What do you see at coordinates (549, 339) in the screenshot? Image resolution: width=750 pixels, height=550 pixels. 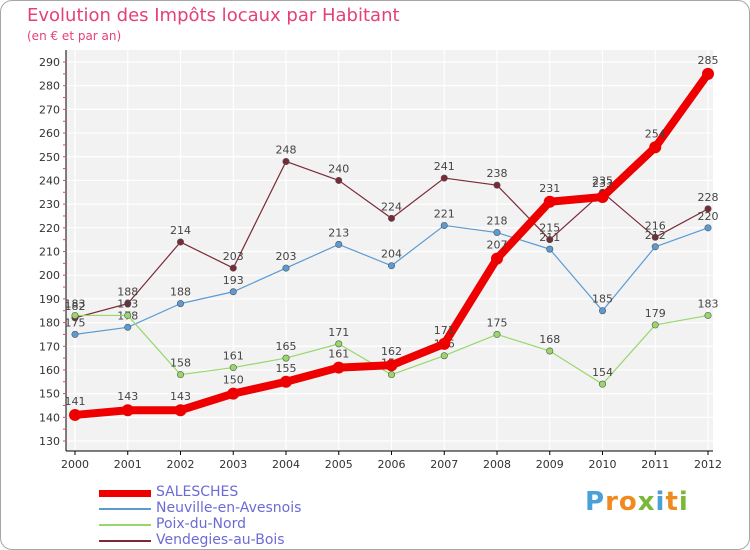 I see `data-label-poix-du-nord: 168` at bounding box center [549, 339].